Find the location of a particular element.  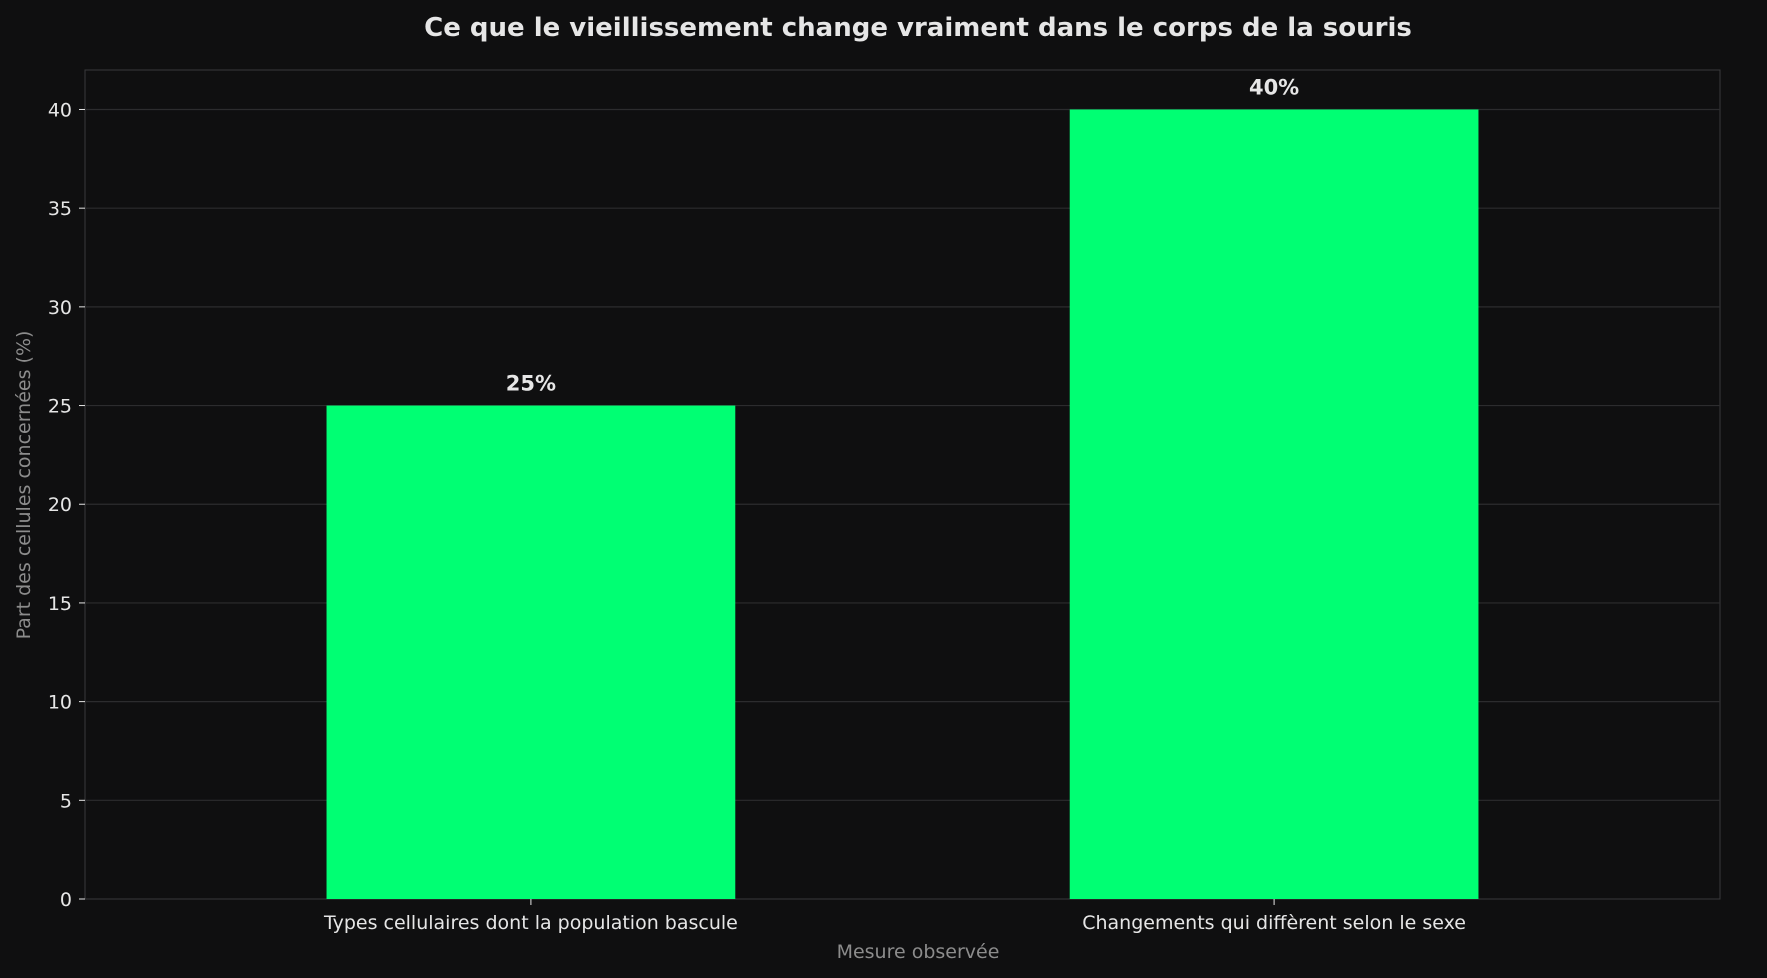

y-tick-label: 0 is located at coordinates (66, 900).